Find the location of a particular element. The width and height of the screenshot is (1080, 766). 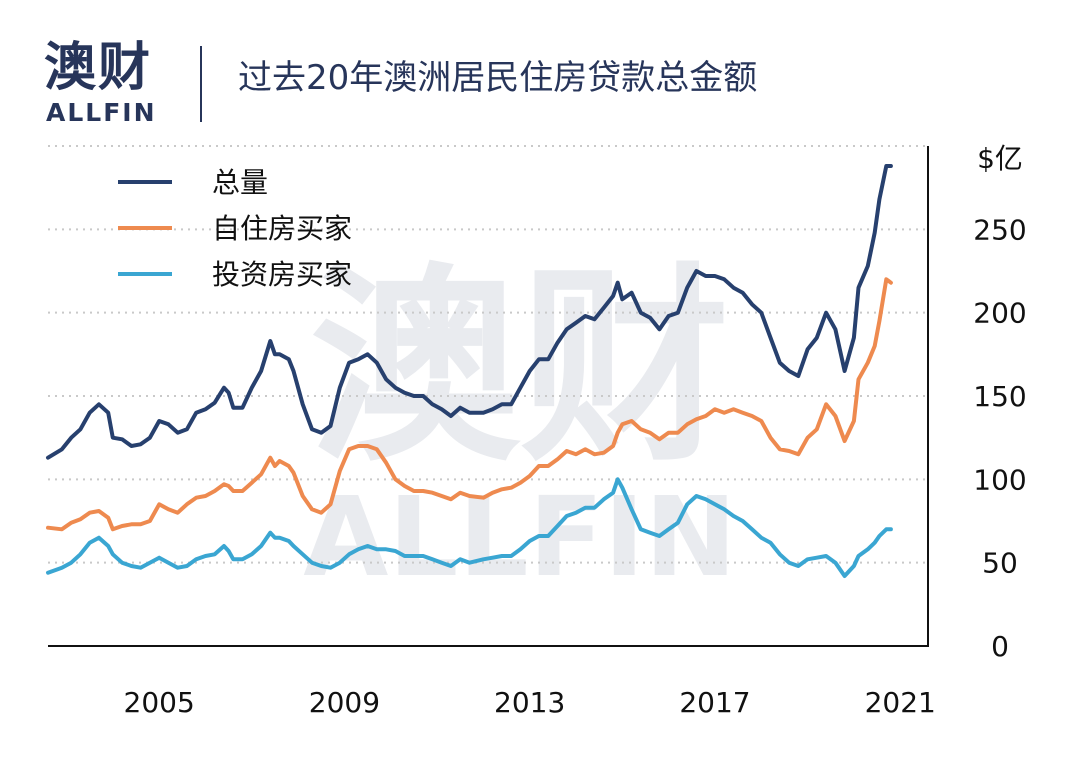

x-tick-label: 2021 is located at coordinates (900, 702).